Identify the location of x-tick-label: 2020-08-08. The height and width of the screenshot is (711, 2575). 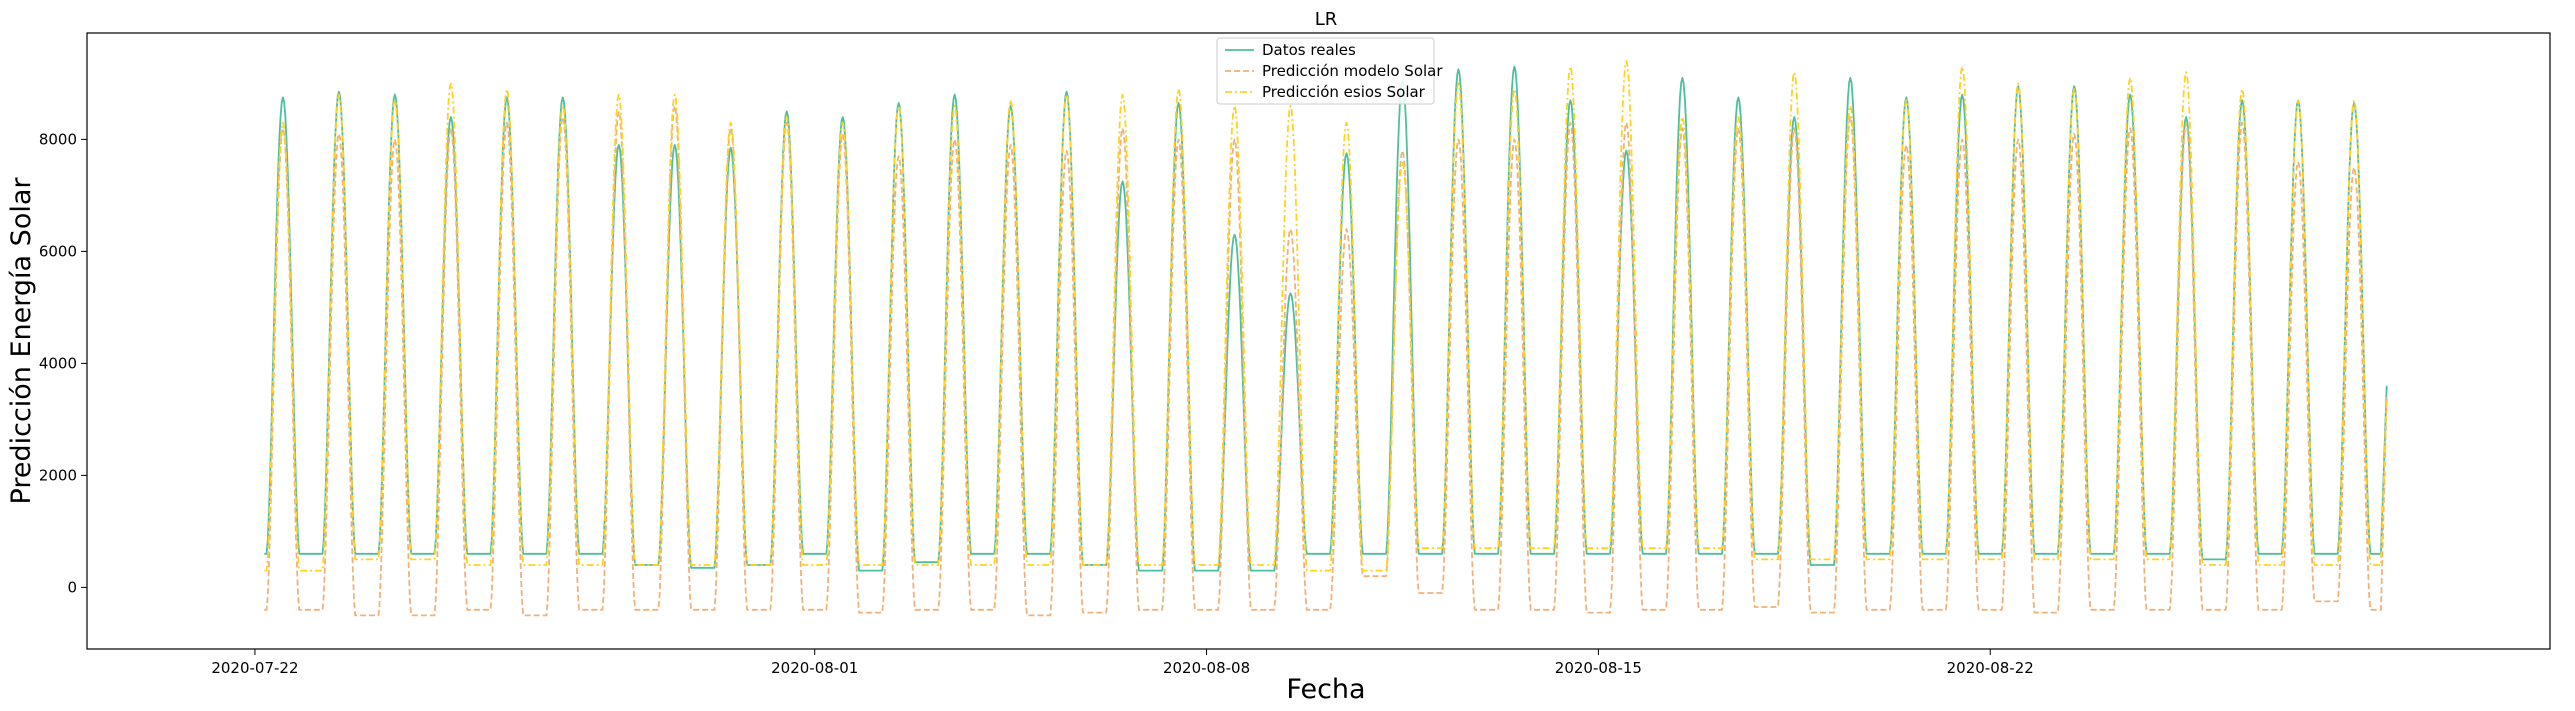
(1206, 668).